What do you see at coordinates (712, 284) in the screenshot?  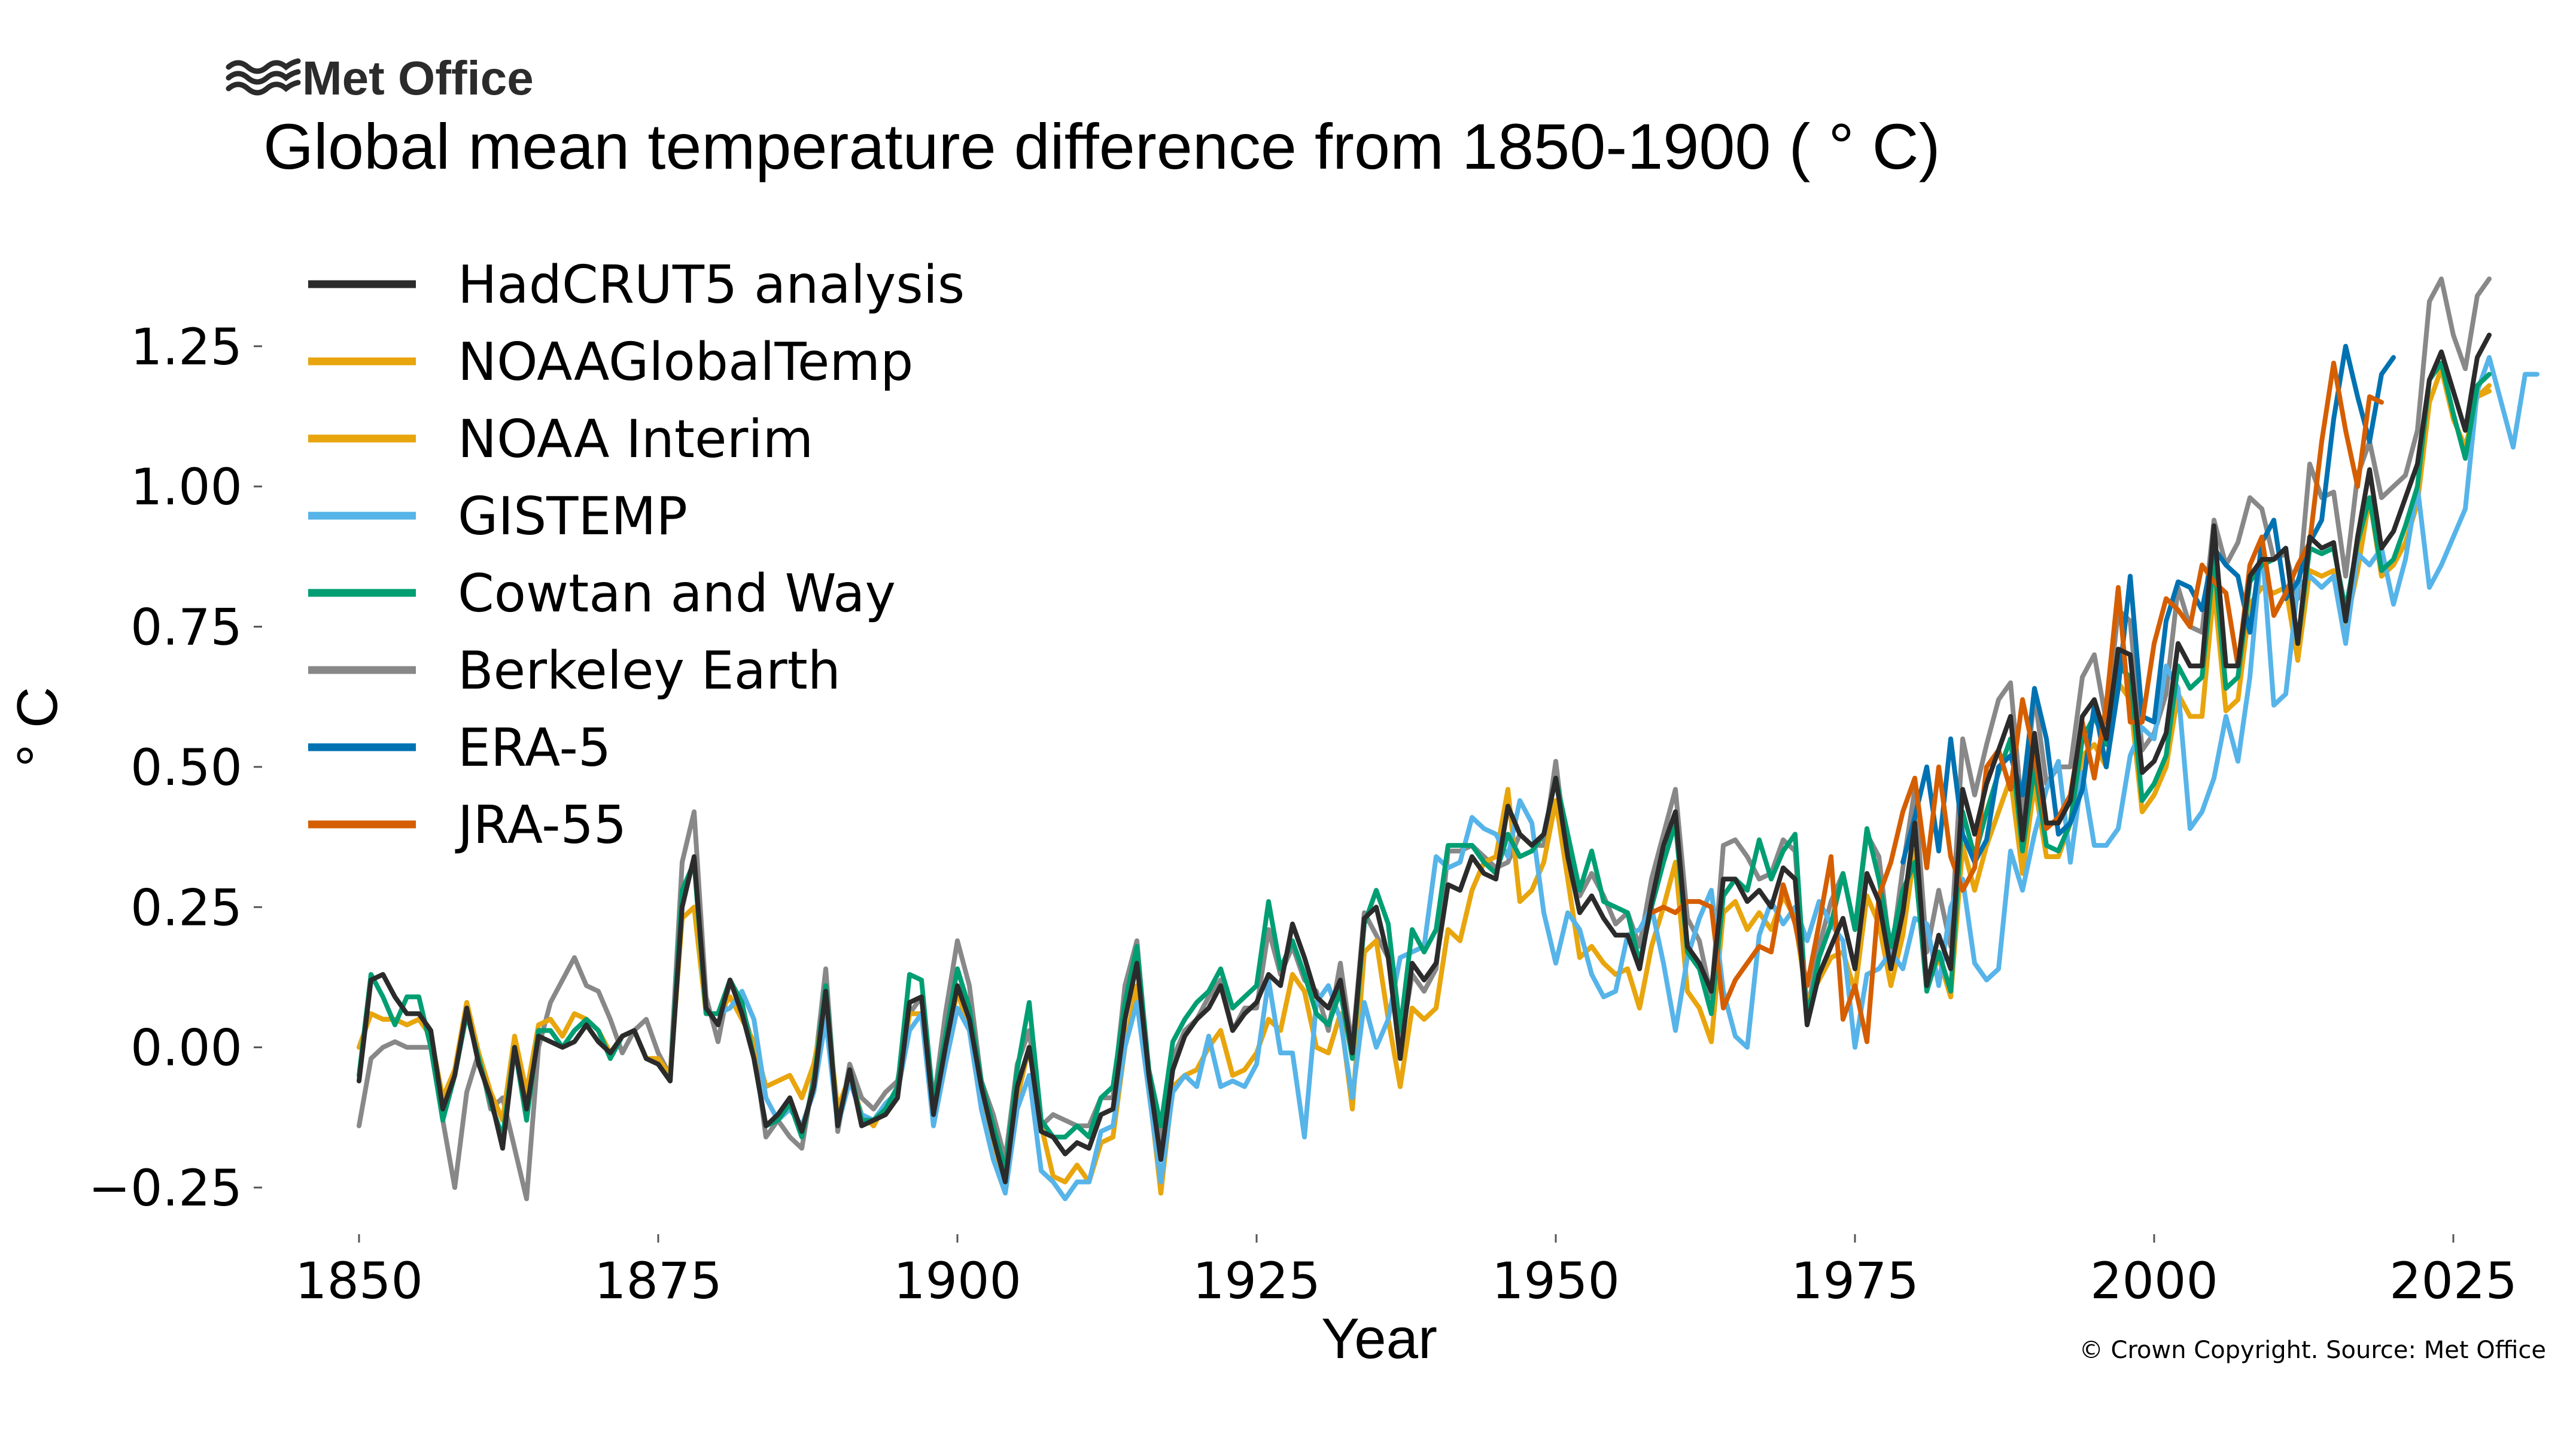 I see `legend-label: HadCRUT5 analysis` at bounding box center [712, 284].